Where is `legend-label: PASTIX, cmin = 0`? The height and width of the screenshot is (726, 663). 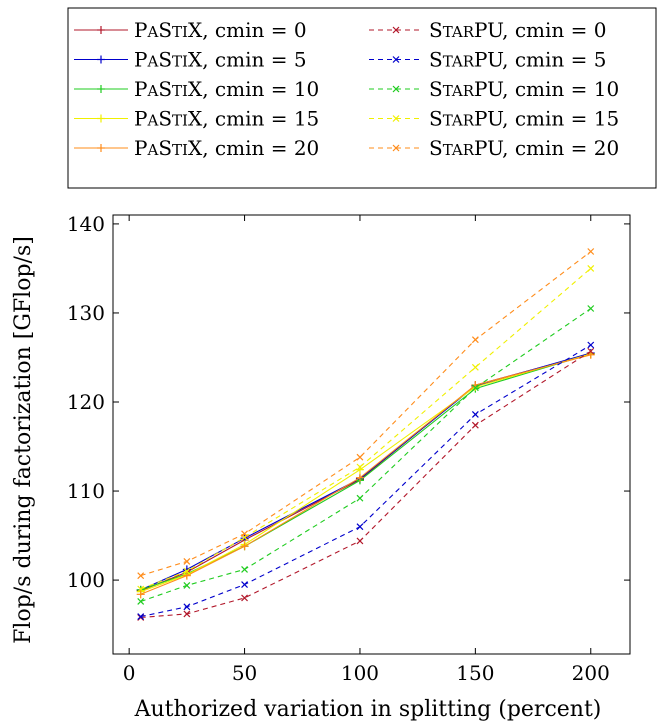 legend-label: PASTIX, cmin = 0 is located at coordinates (220, 30).